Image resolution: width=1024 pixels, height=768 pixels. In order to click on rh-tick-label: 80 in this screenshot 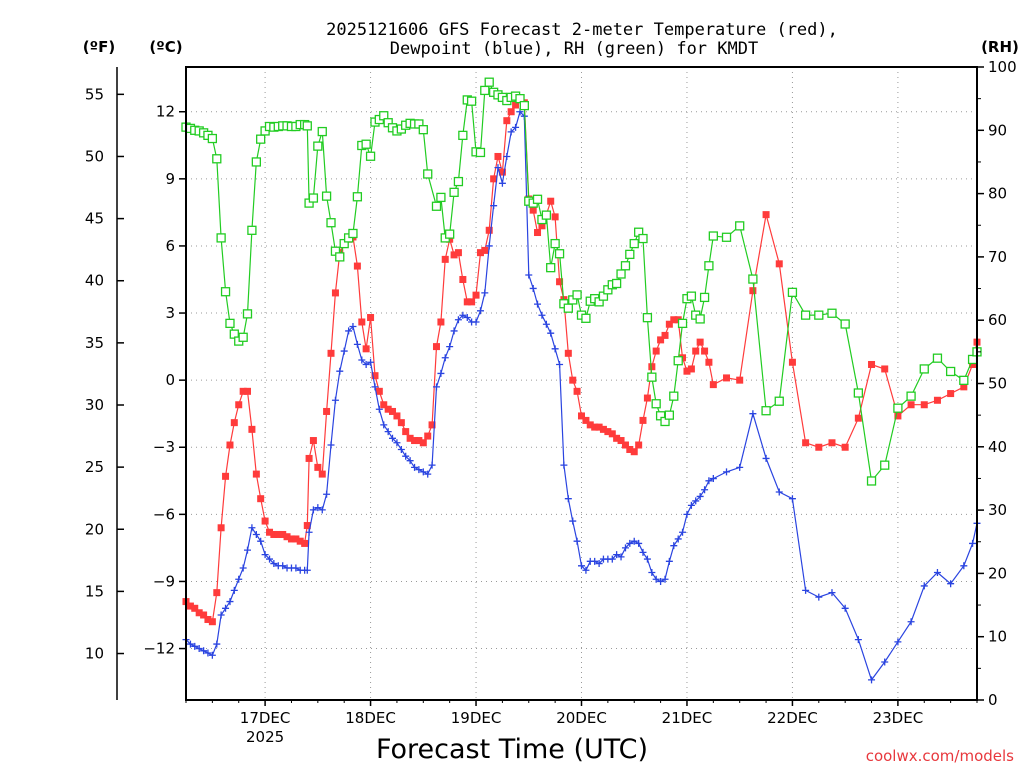, I will do `click(997, 194)`.